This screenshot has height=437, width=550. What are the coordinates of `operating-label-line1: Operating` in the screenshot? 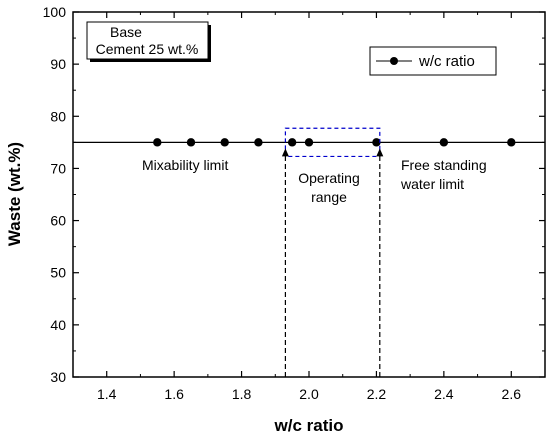 It's located at (328, 178).